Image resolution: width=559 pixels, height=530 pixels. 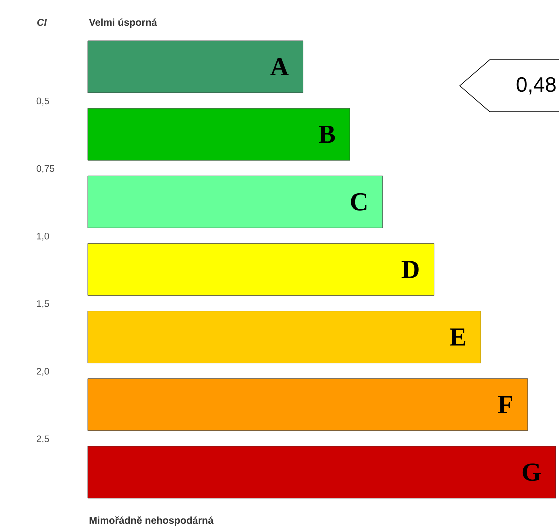 I want to click on y-tick-label: F, so click(x=505, y=405).